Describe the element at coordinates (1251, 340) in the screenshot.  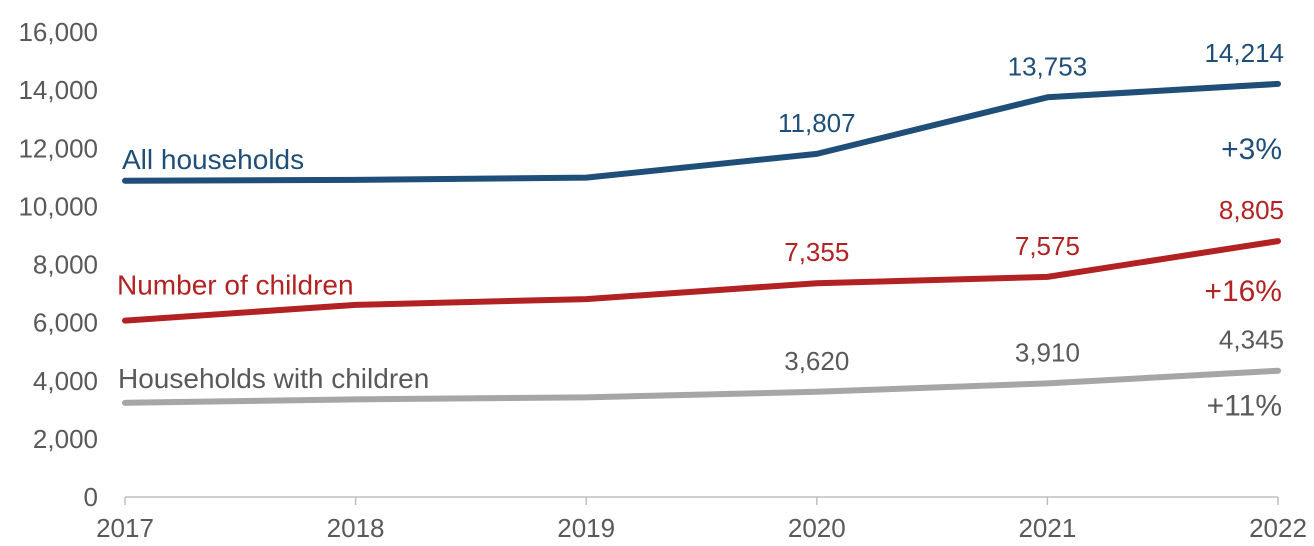
I see `data-label: 4,345` at that location.